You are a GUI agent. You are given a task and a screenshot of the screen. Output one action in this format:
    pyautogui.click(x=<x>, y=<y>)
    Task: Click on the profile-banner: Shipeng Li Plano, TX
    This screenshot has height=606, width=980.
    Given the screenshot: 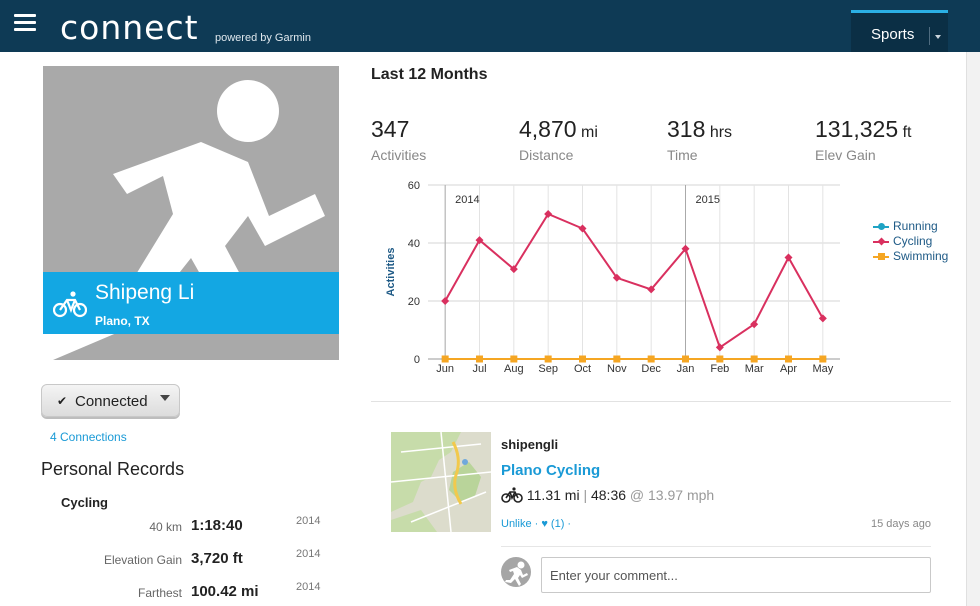 What is the action you would take?
    pyautogui.click(x=191, y=303)
    